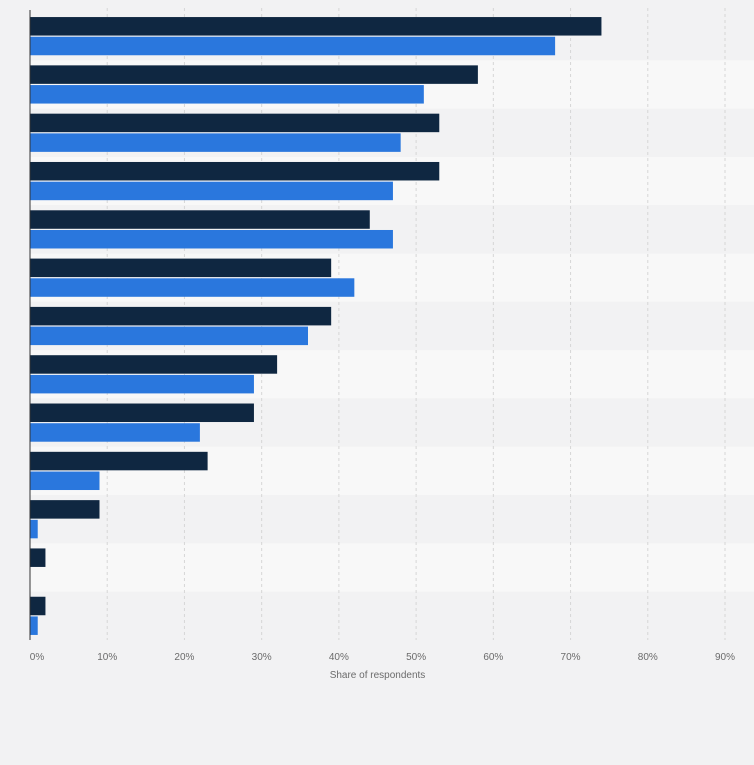  Describe the element at coordinates (493, 657) in the screenshot. I see `x-tick-label: 60%` at that location.